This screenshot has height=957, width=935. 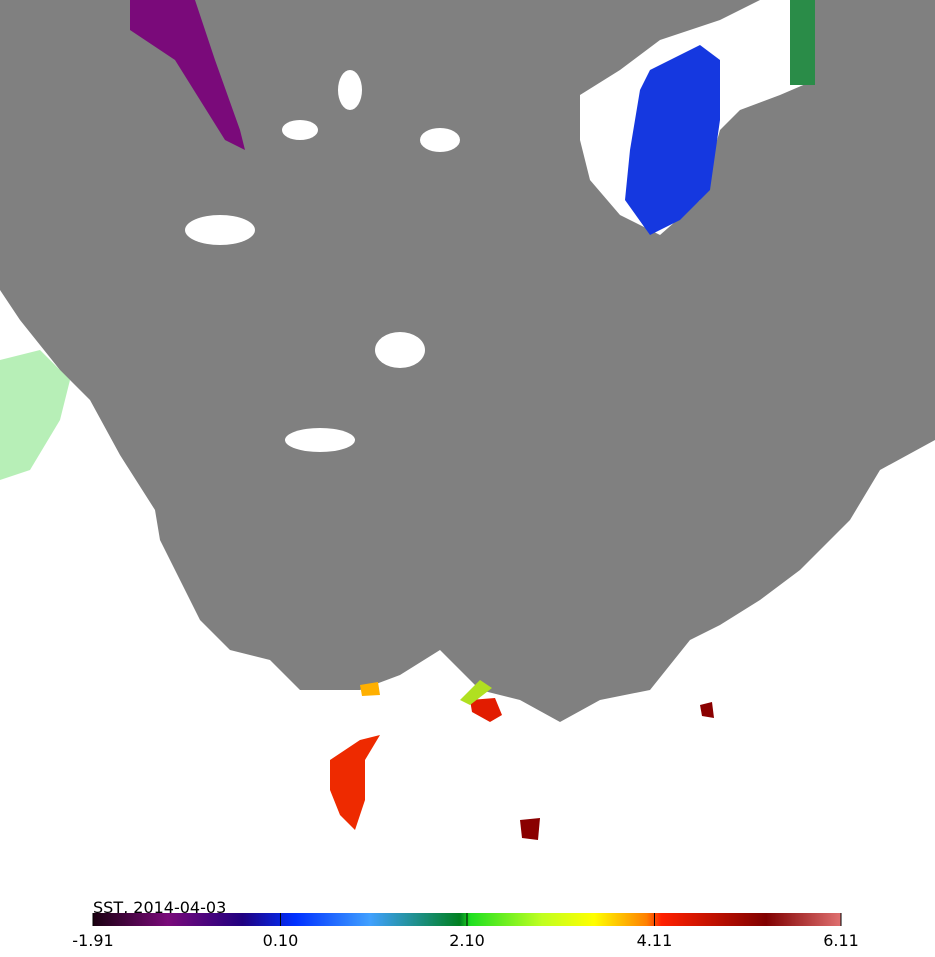 I want to click on colorbar-tick-label: 0.10, so click(x=281, y=940).